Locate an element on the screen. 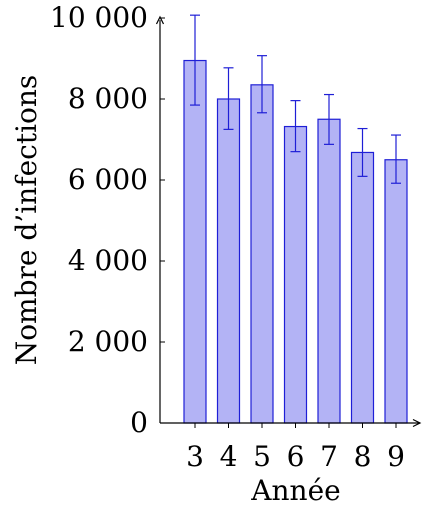  x-tick-label: 9 is located at coordinates (396, 456).